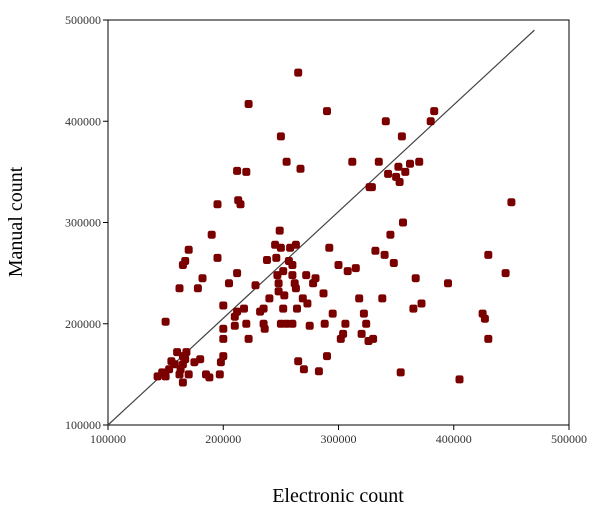  What do you see at coordinates (338, 496) in the screenshot?
I see `x-axis-title: Electronic count` at bounding box center [338, 496].